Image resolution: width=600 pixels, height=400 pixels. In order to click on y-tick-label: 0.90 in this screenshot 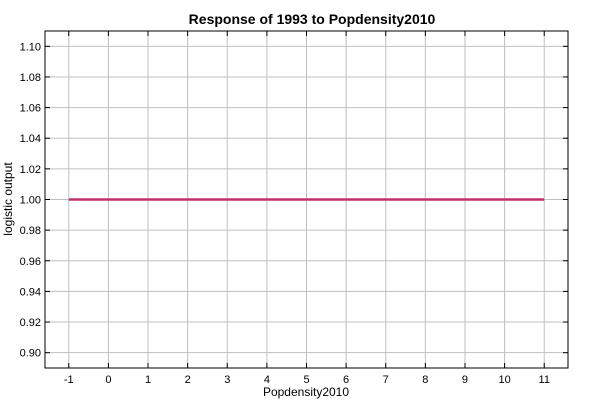, I will do `click(30, 354)`.